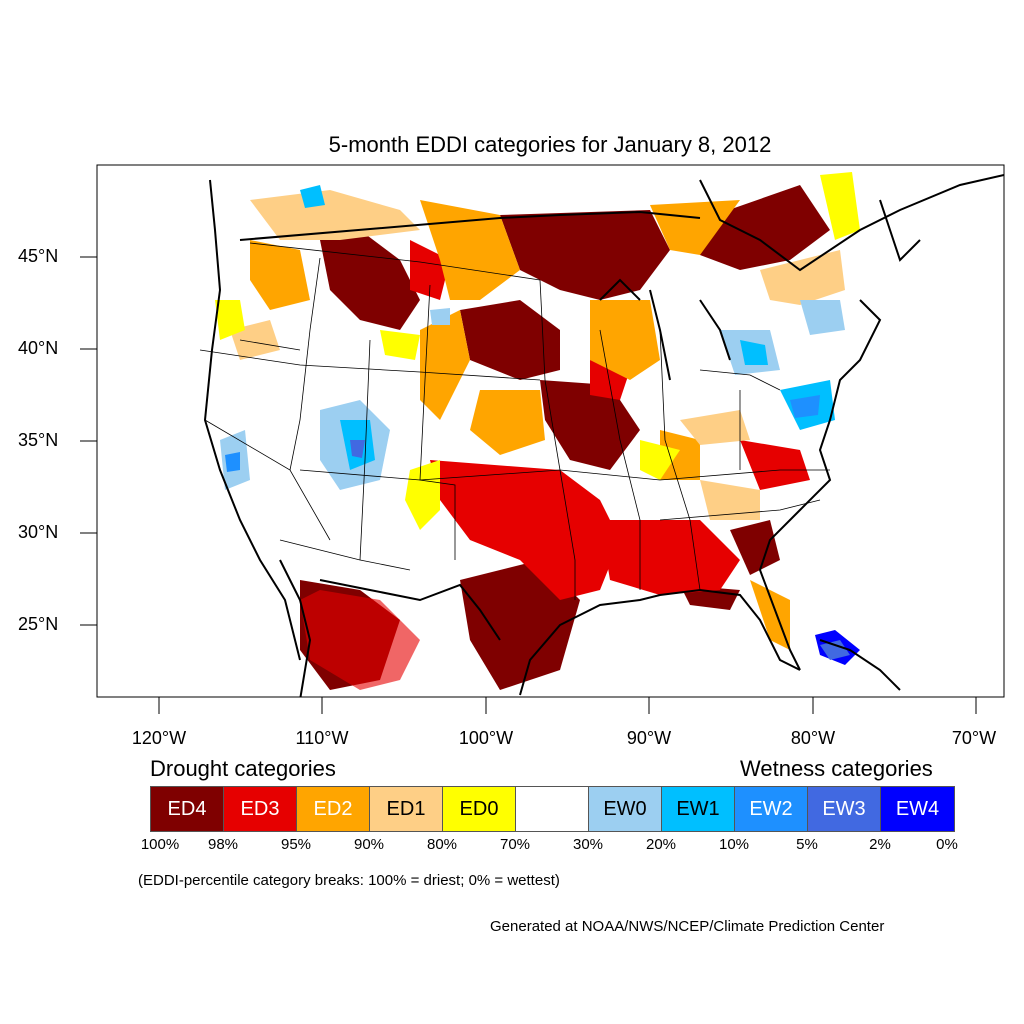  I want to click on legend-percentile-label: 0%, so click(947, 844).